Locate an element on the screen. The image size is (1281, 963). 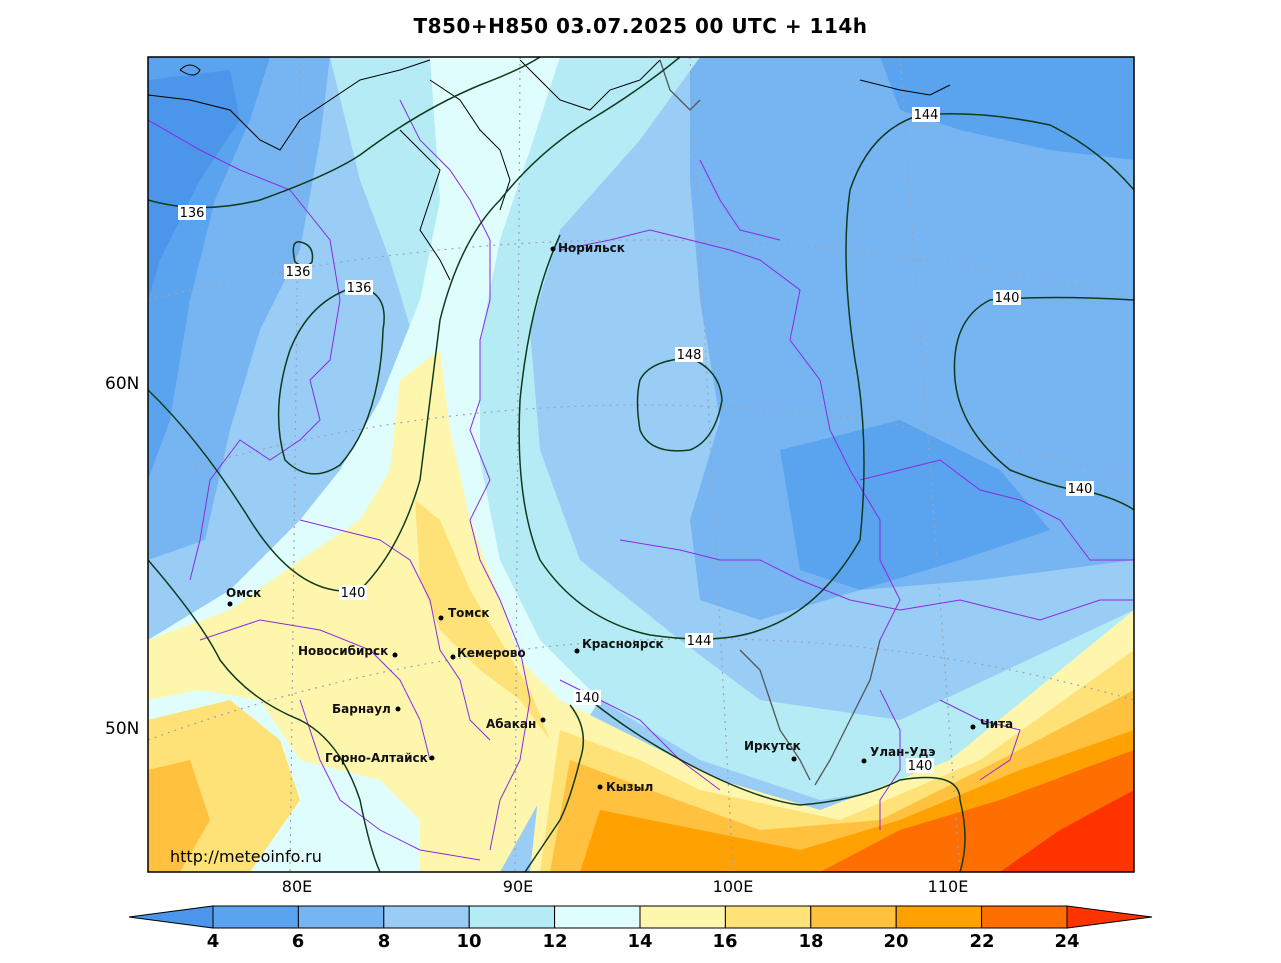
colorbar is located at coordinates (640, 917).